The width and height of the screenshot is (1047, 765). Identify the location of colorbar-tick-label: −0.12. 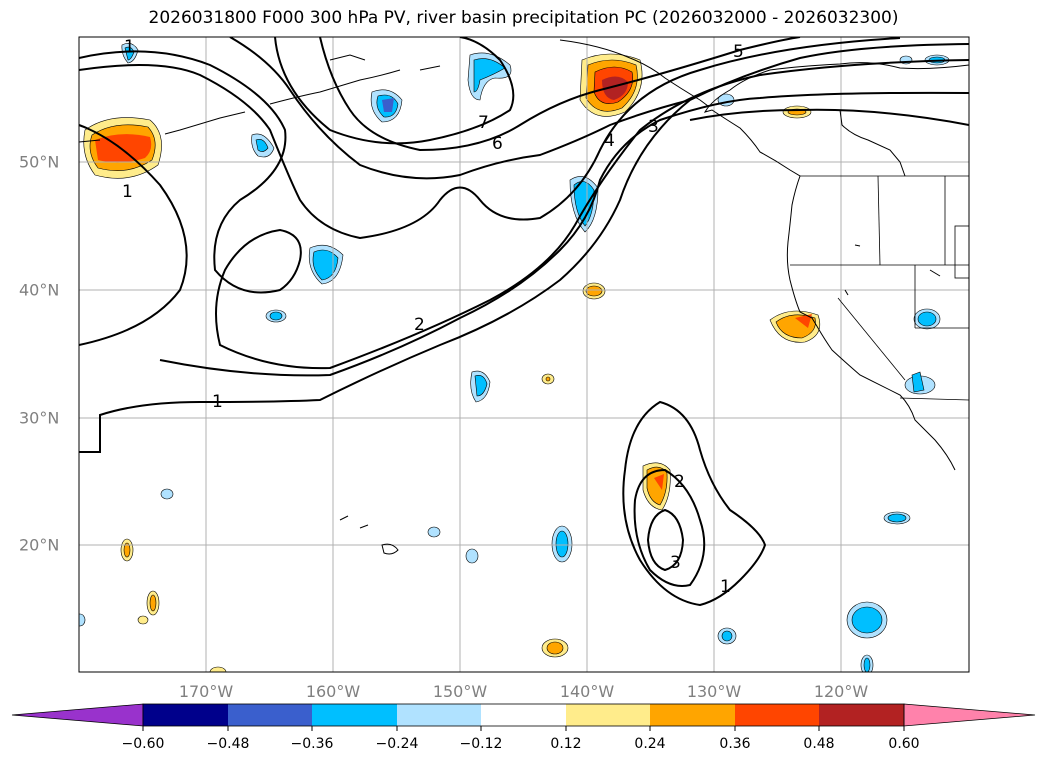
(481, 744).